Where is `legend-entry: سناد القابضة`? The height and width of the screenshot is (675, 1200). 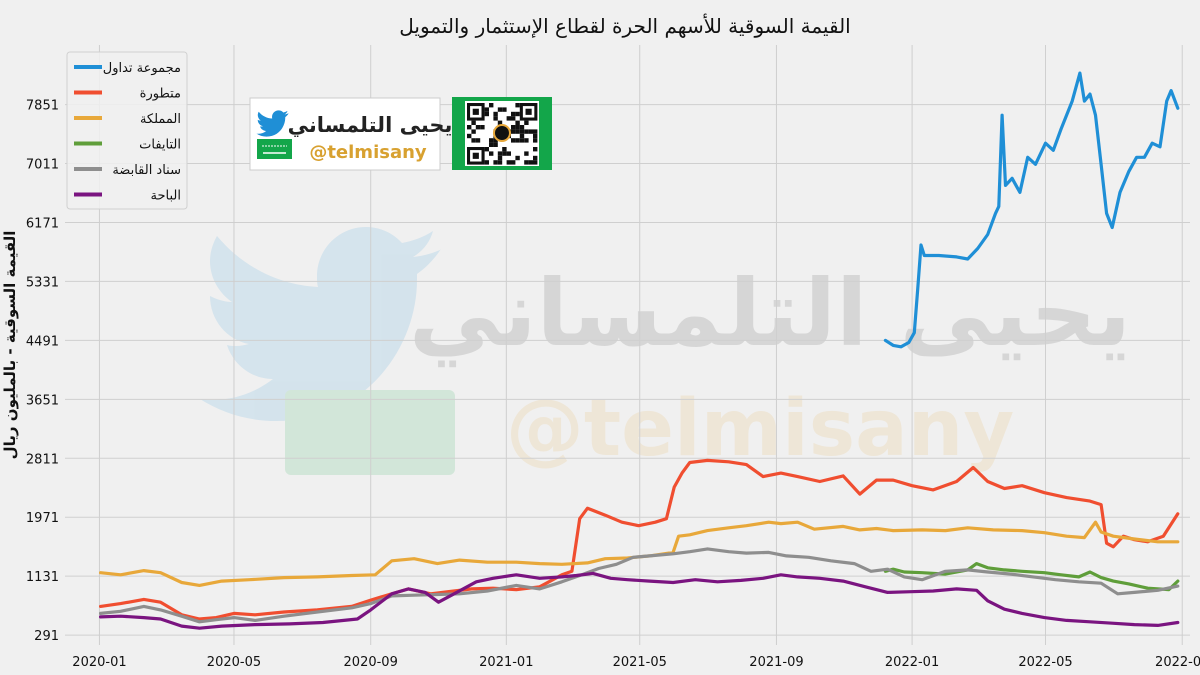 legend-entry: سناد القابضة is located at coordinates (146, 170).